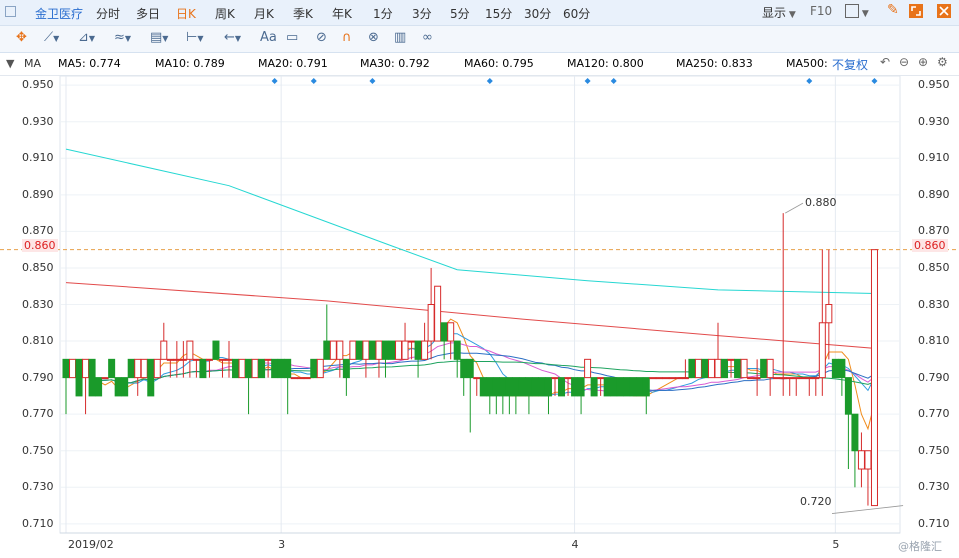  I want to click on close-icon, so click(944, 12).